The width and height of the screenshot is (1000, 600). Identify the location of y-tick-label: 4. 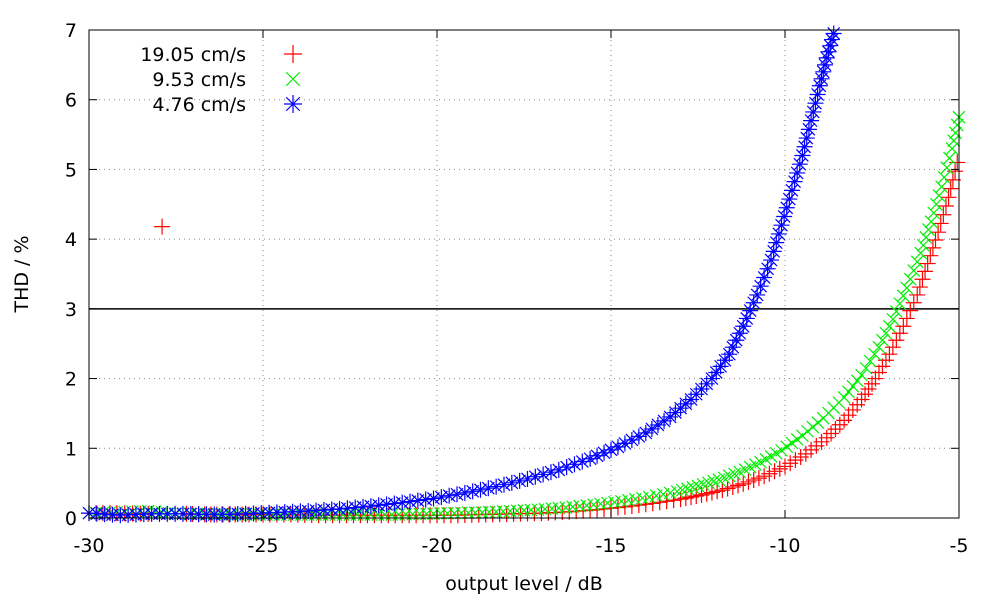
(71, 240).